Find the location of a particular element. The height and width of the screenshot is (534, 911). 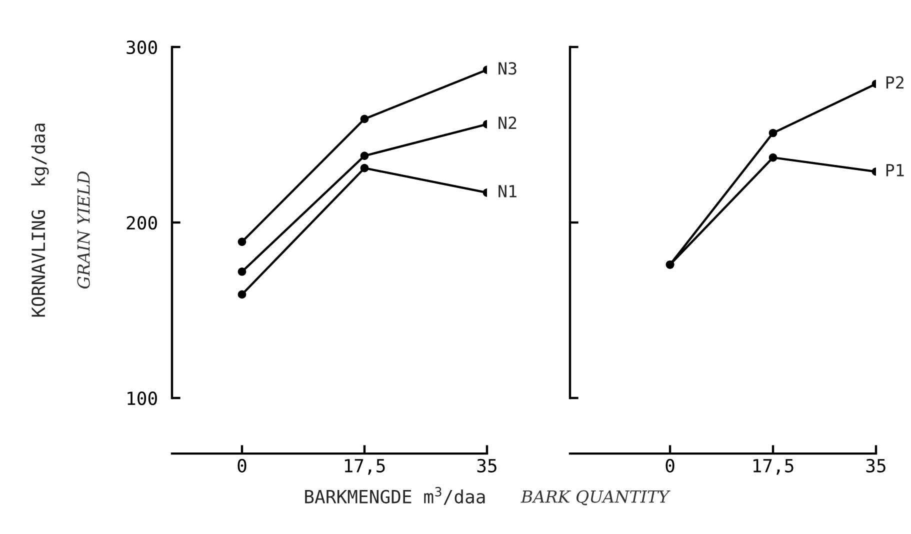

series-label: N2 is located at coordinates (507, 122).